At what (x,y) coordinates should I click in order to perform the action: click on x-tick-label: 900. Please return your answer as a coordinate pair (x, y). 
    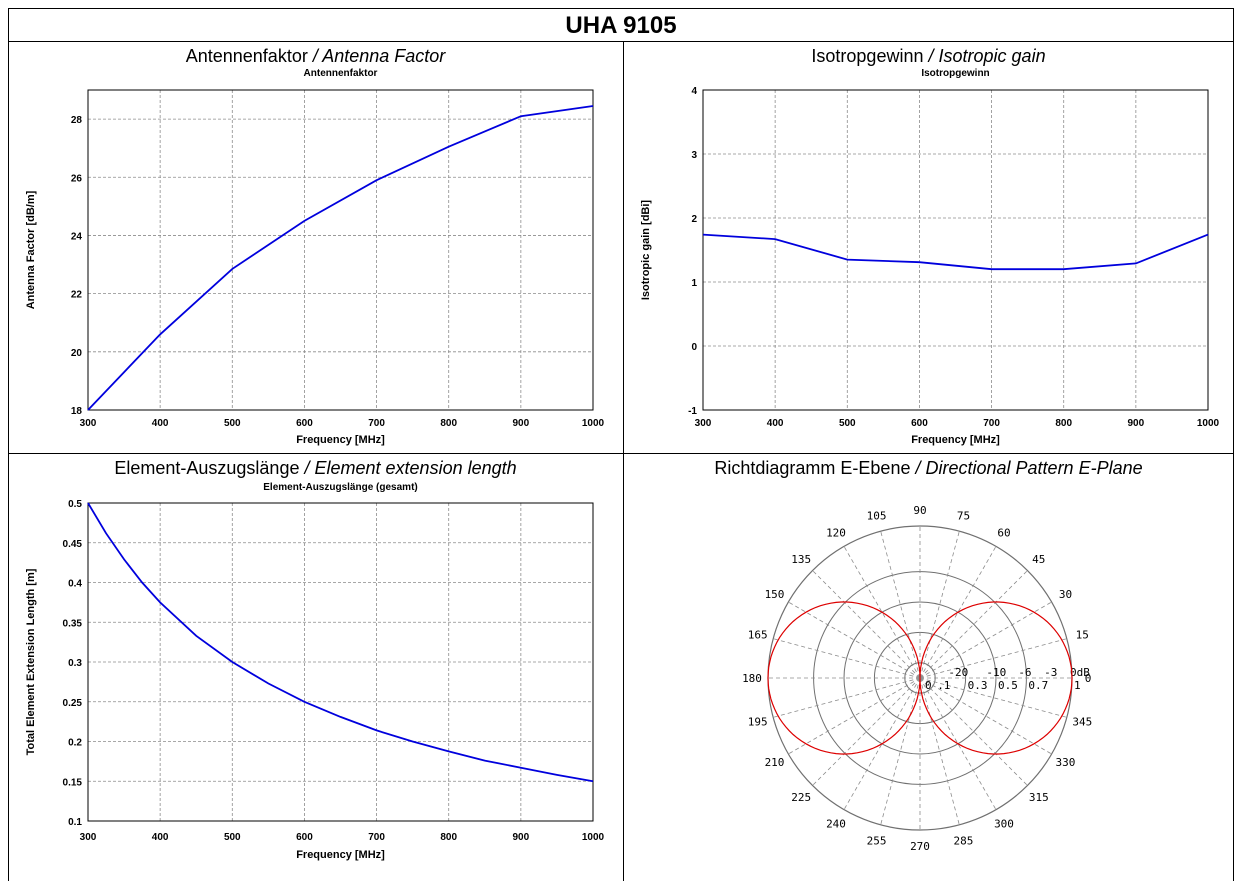
    Looking at the image, I should click on (1136, 423).